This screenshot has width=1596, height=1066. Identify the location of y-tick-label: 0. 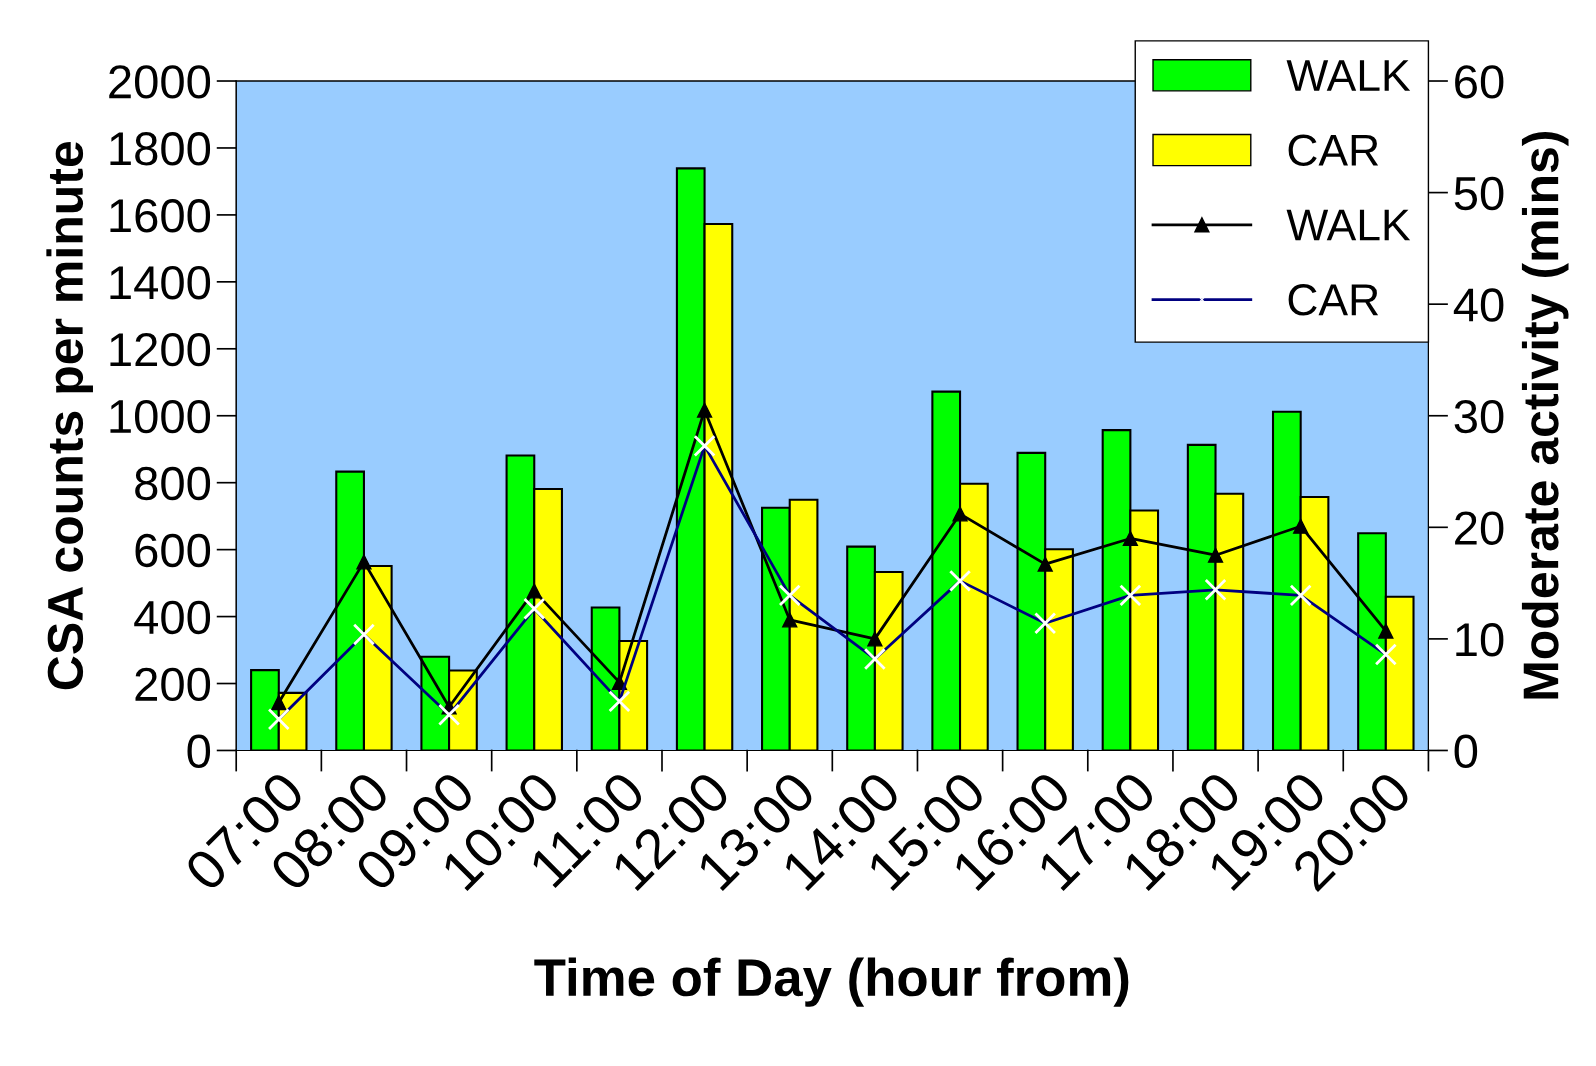
(199, 751).